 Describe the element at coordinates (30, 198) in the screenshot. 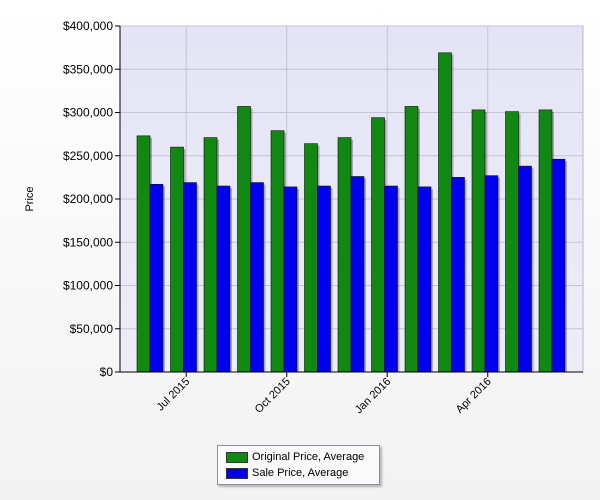

I see `y-axis-title: Price` at that location.